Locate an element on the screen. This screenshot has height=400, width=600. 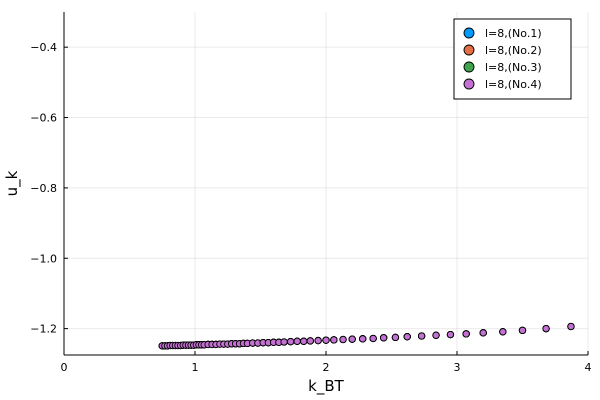
x-tick-label: 2 is located at coordinates (326, 367).